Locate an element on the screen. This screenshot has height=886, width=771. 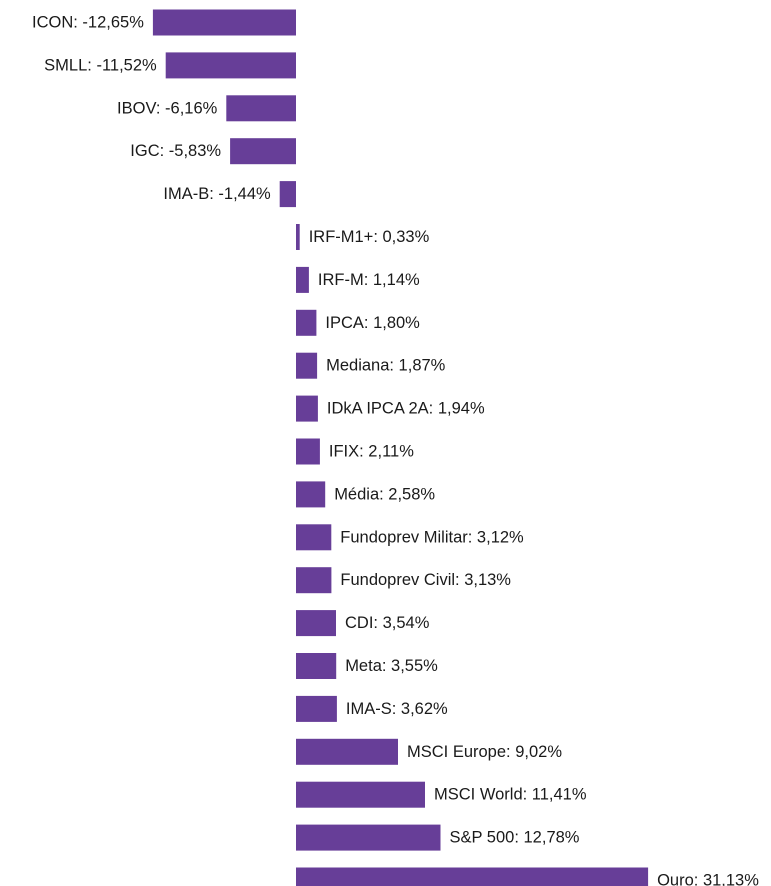
bar-m-dia is located at coordinates (311, 494).